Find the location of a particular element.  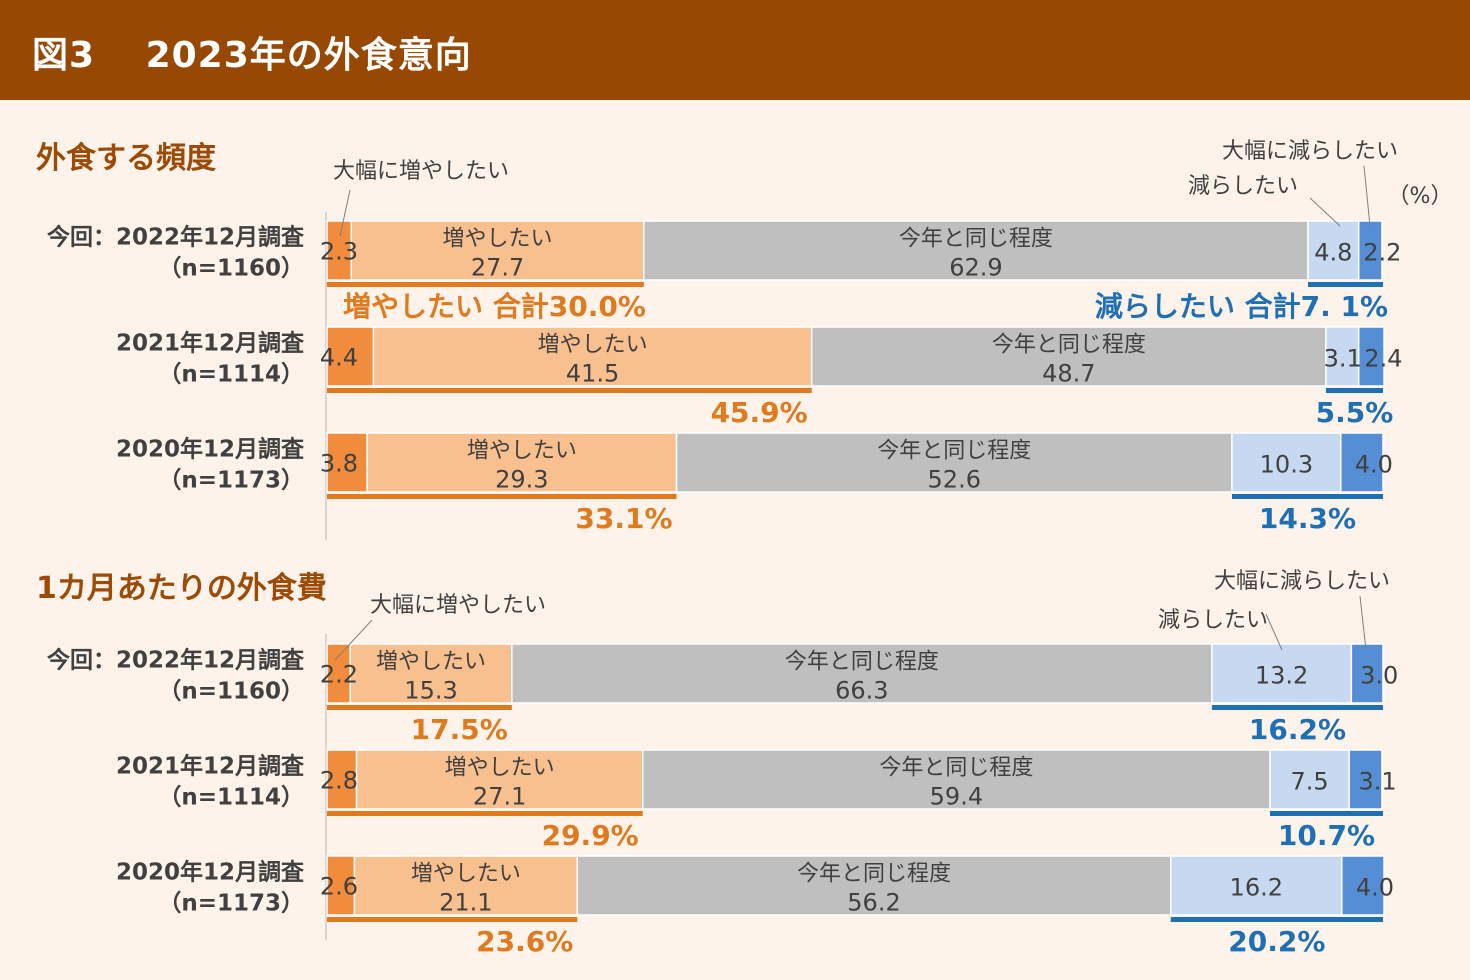

chart1-callout-very-increase-leader is located at coordinates (345, 213).